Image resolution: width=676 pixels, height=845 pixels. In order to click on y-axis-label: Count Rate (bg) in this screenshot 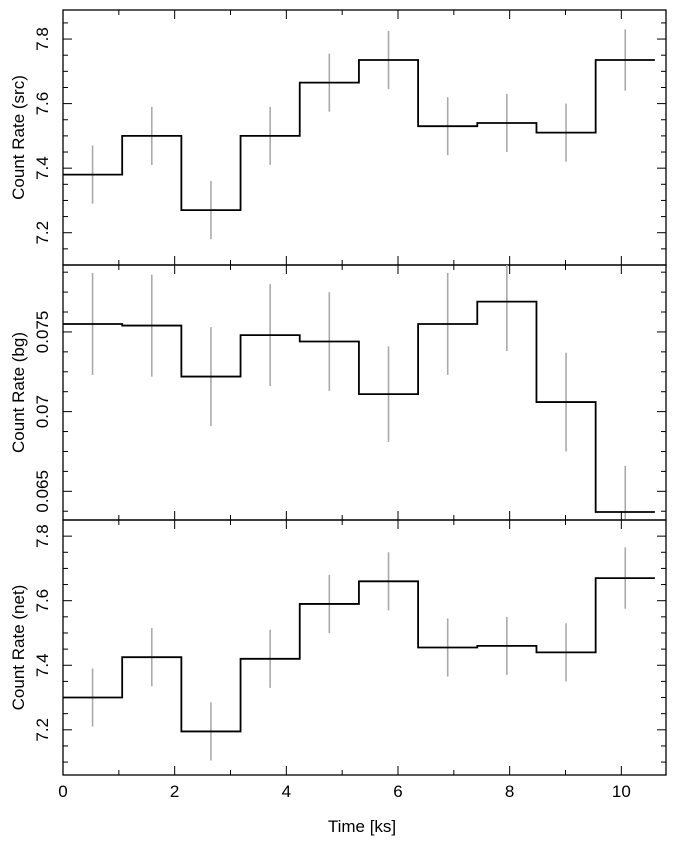, I will do `click(18, 392)`.